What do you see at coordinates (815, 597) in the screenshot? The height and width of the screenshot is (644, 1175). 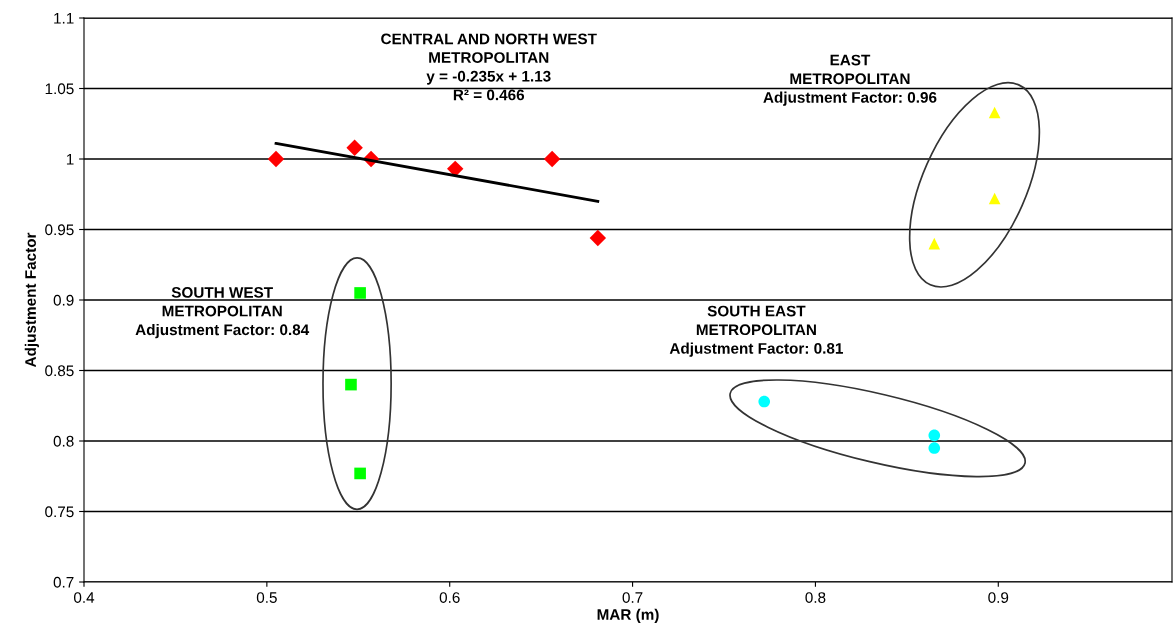 I see `x-tick-label: 0.8` at bounding box center [815, 597].